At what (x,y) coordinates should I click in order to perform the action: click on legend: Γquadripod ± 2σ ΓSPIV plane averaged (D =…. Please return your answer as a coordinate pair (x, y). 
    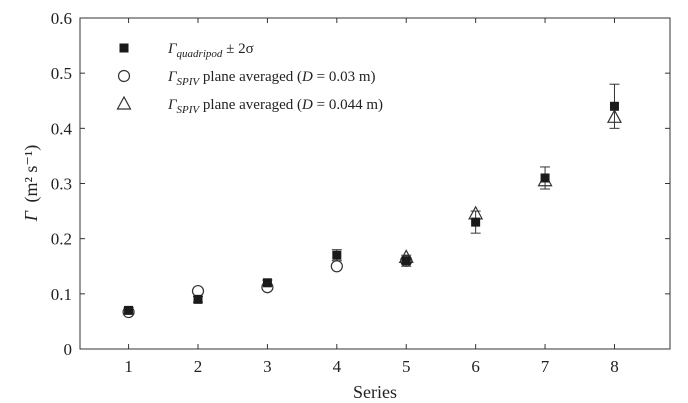
    Looking at the image, I should click on (249, 78).